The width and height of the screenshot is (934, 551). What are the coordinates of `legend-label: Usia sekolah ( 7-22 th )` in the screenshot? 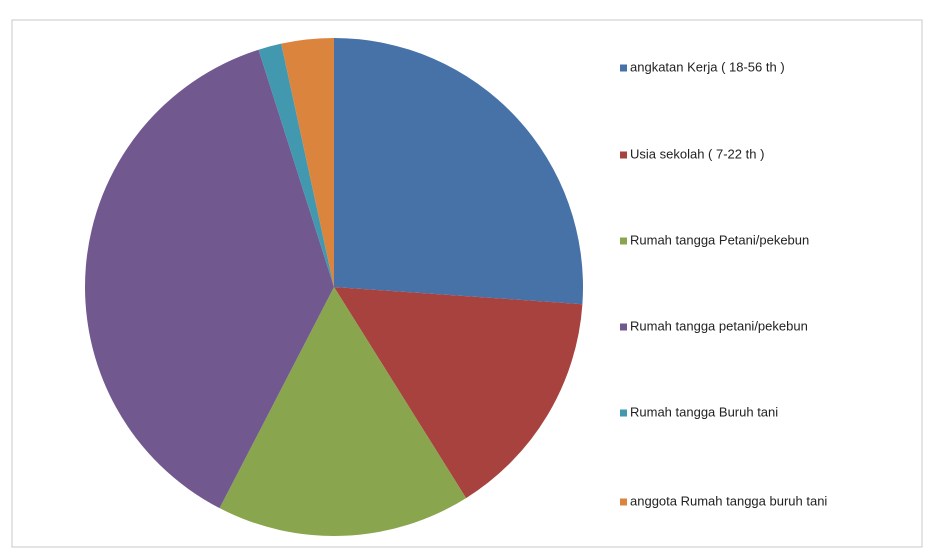 It's located at (697, 153).